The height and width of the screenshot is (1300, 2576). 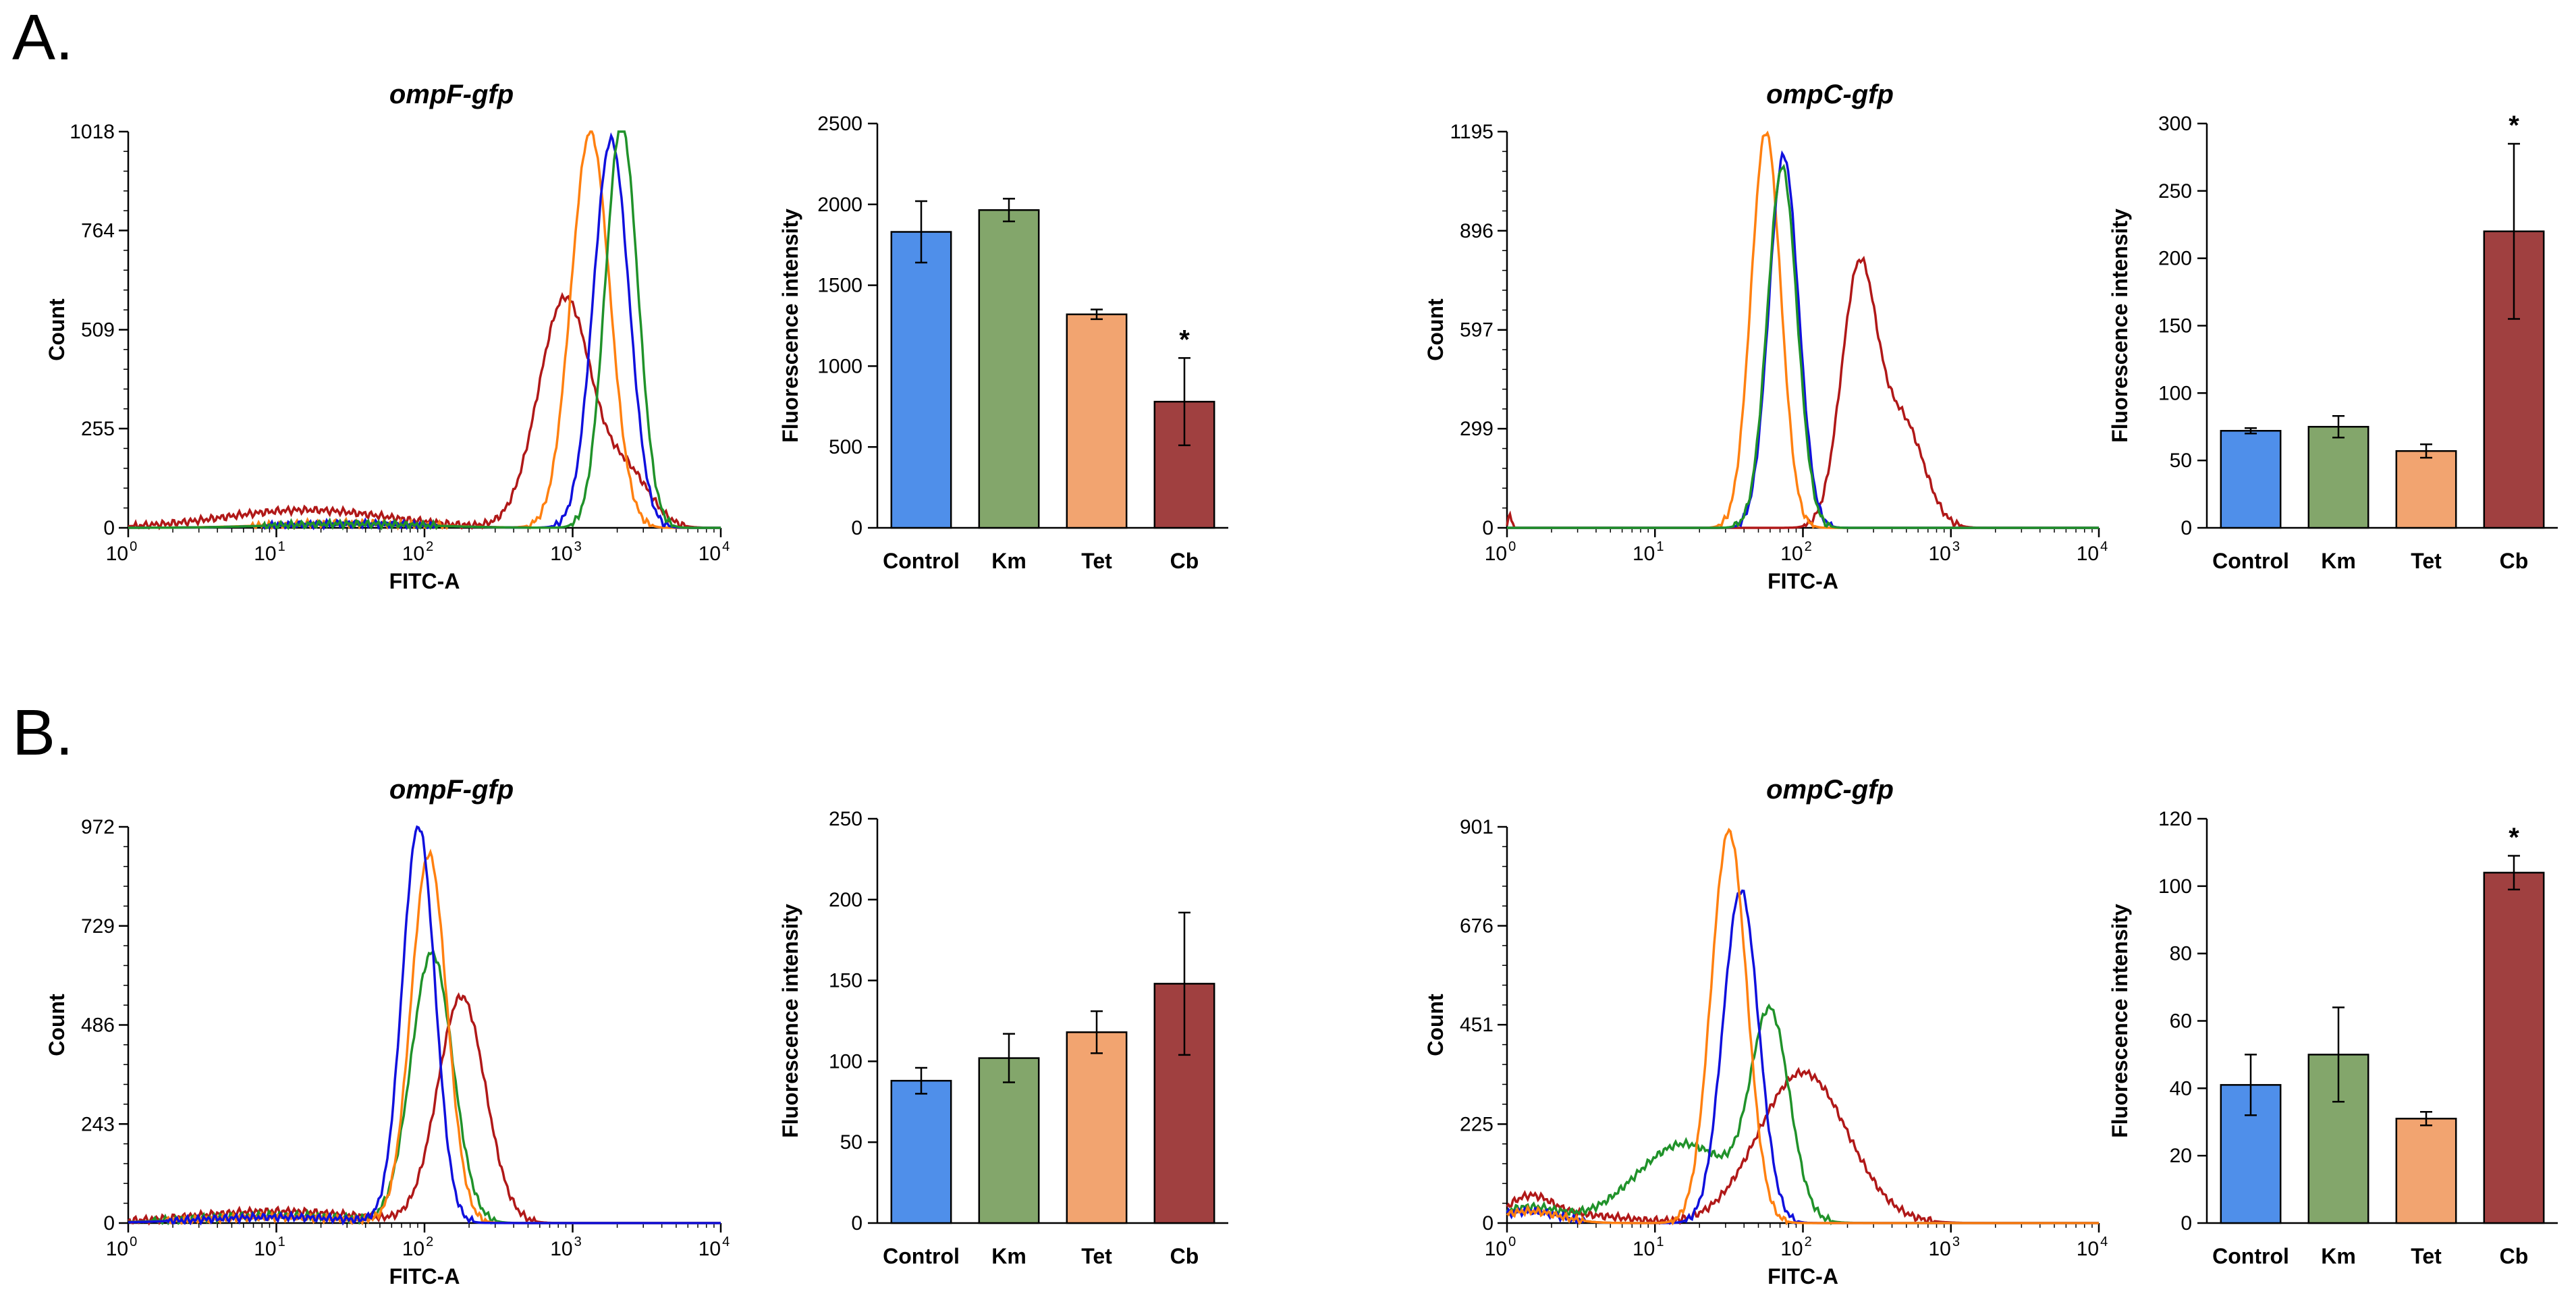 What do you see at coordinates (1476, 827) in the screenshot?
I see `y-tick-label: 901` at bounding box center [1476, 827].